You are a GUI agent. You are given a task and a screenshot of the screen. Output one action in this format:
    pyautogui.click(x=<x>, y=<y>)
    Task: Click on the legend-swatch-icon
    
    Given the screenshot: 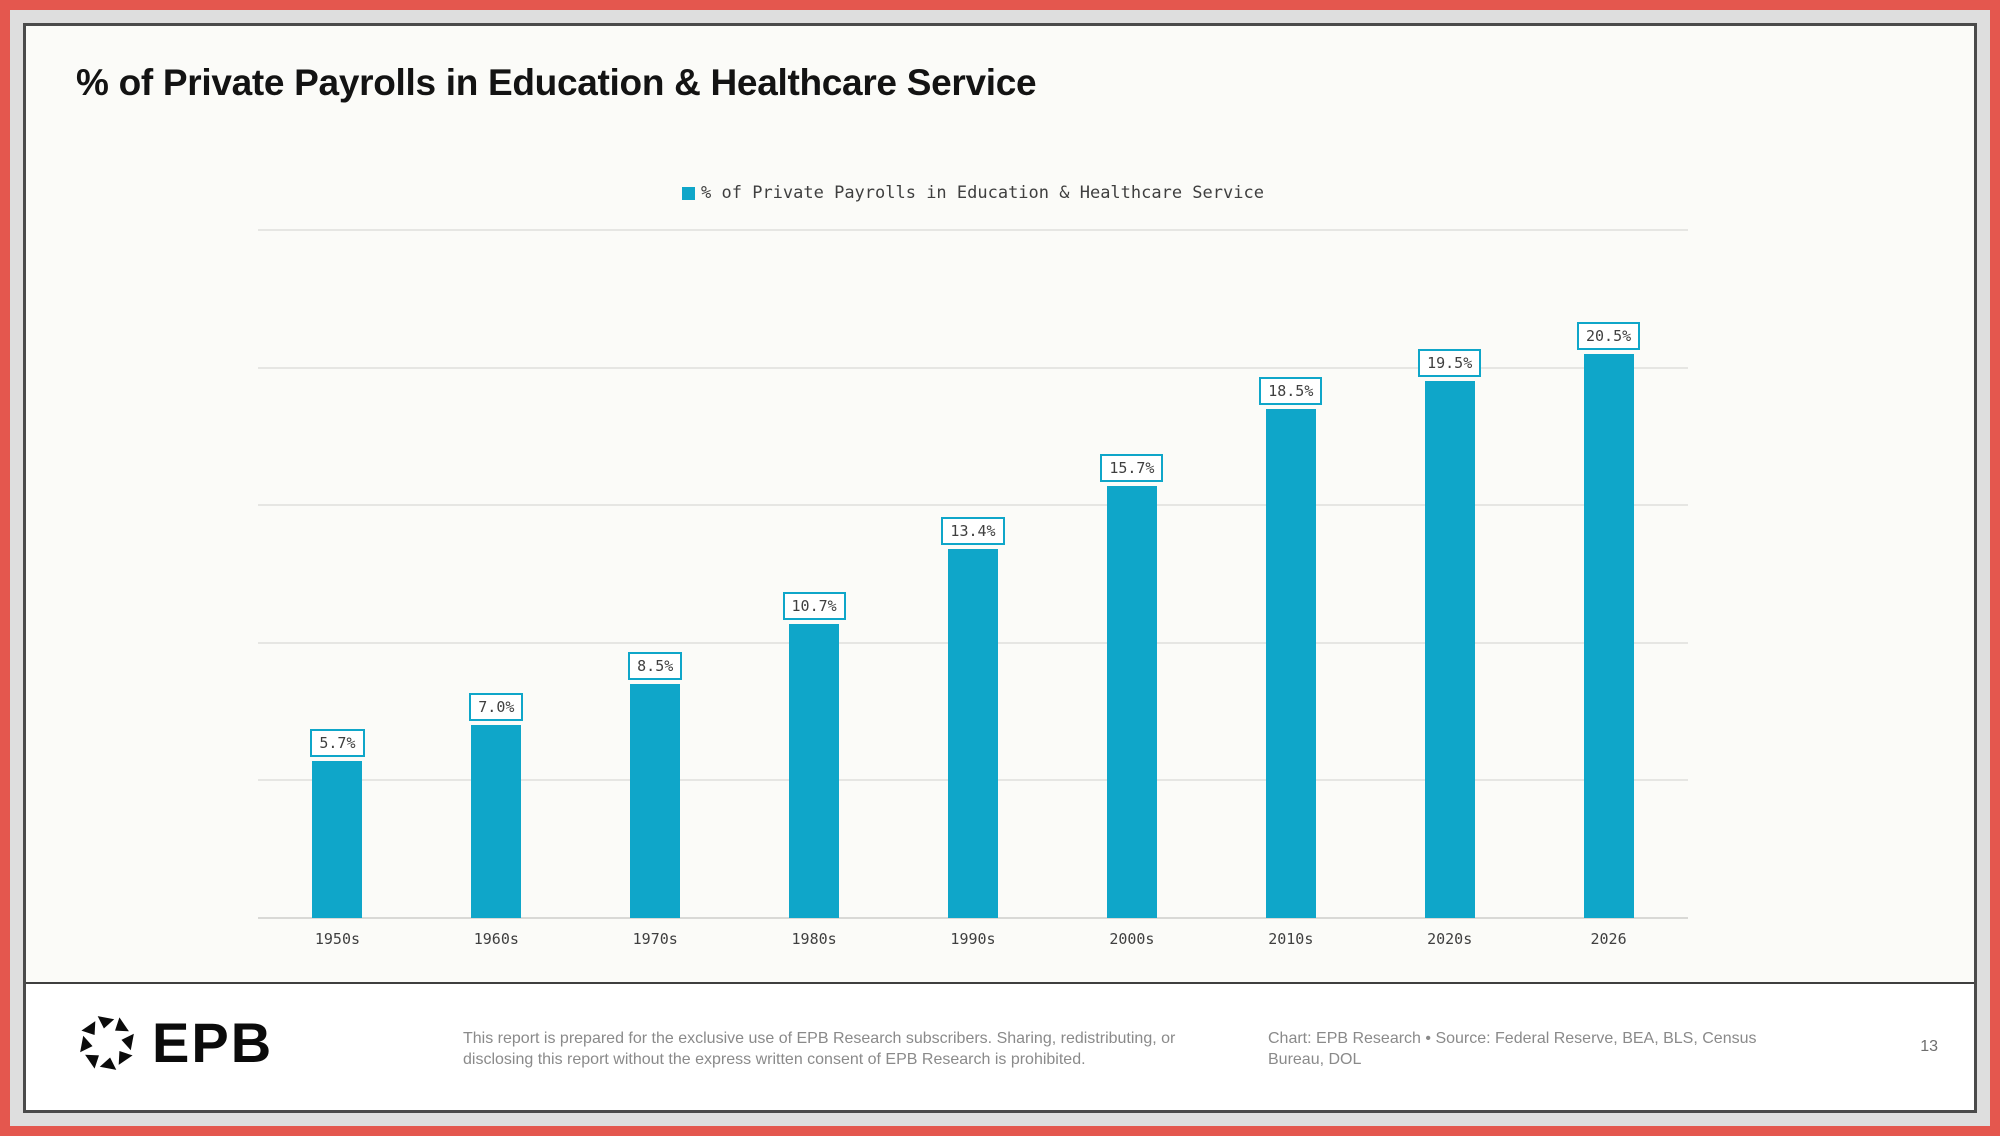 What is the action you would take?
    pyautogui.click(x=689, y=193)
    